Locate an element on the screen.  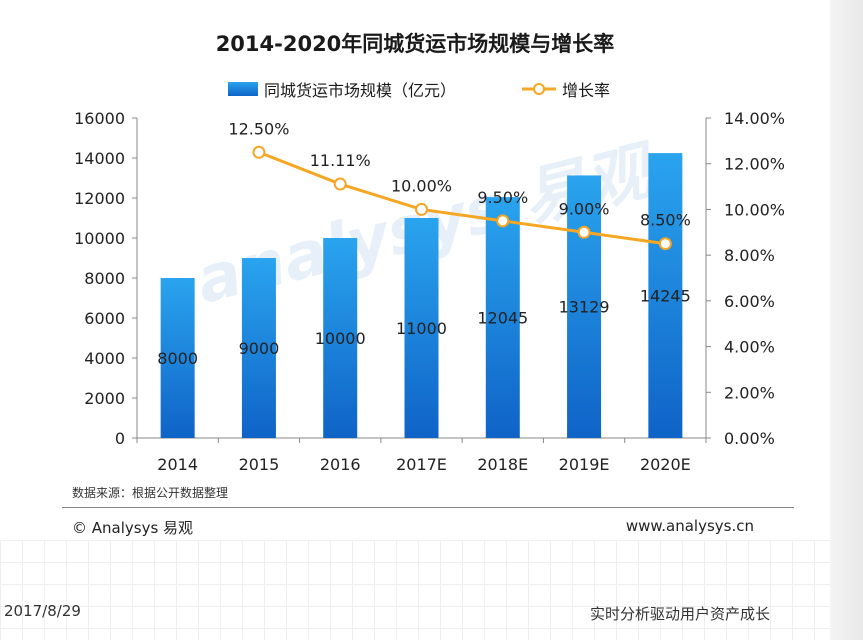
legend-item-line: 增长率 is located at coordinates (566, 89).